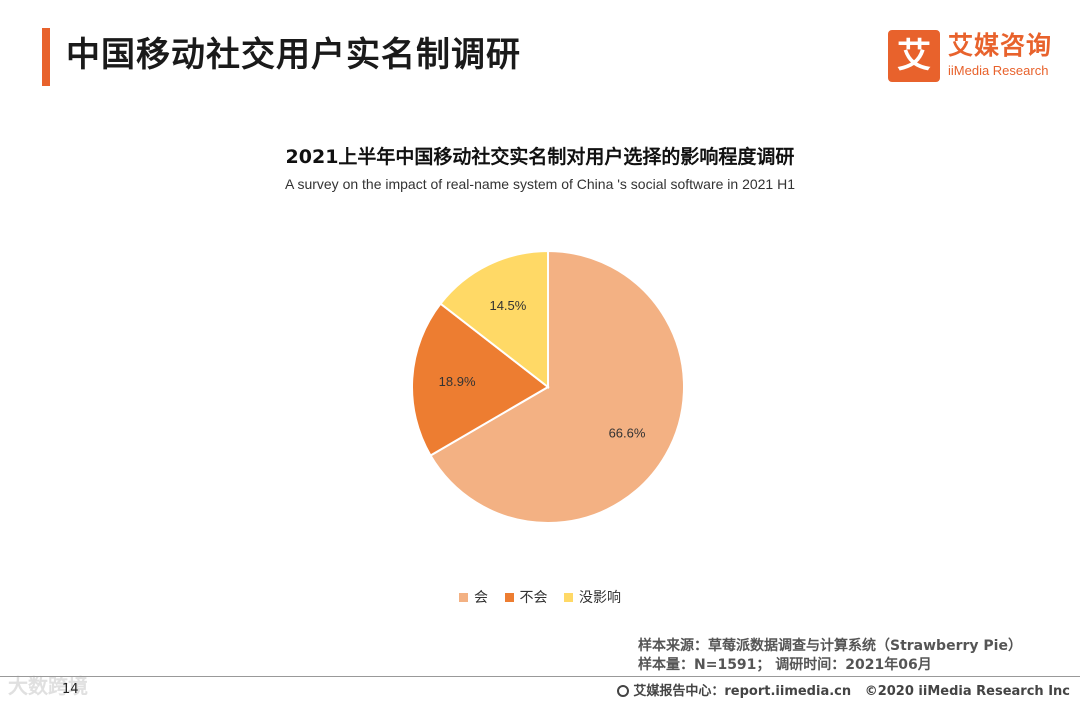  What do you see at coordinates (507, 305) in the screenshot?
I see `slice-label-2: 14.5%` at bounding box center [507, 305].